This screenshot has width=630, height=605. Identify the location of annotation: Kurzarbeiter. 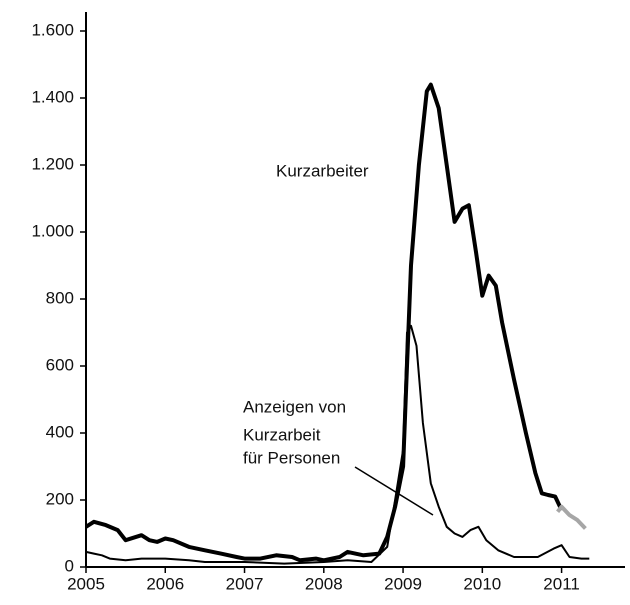
(322, 170).